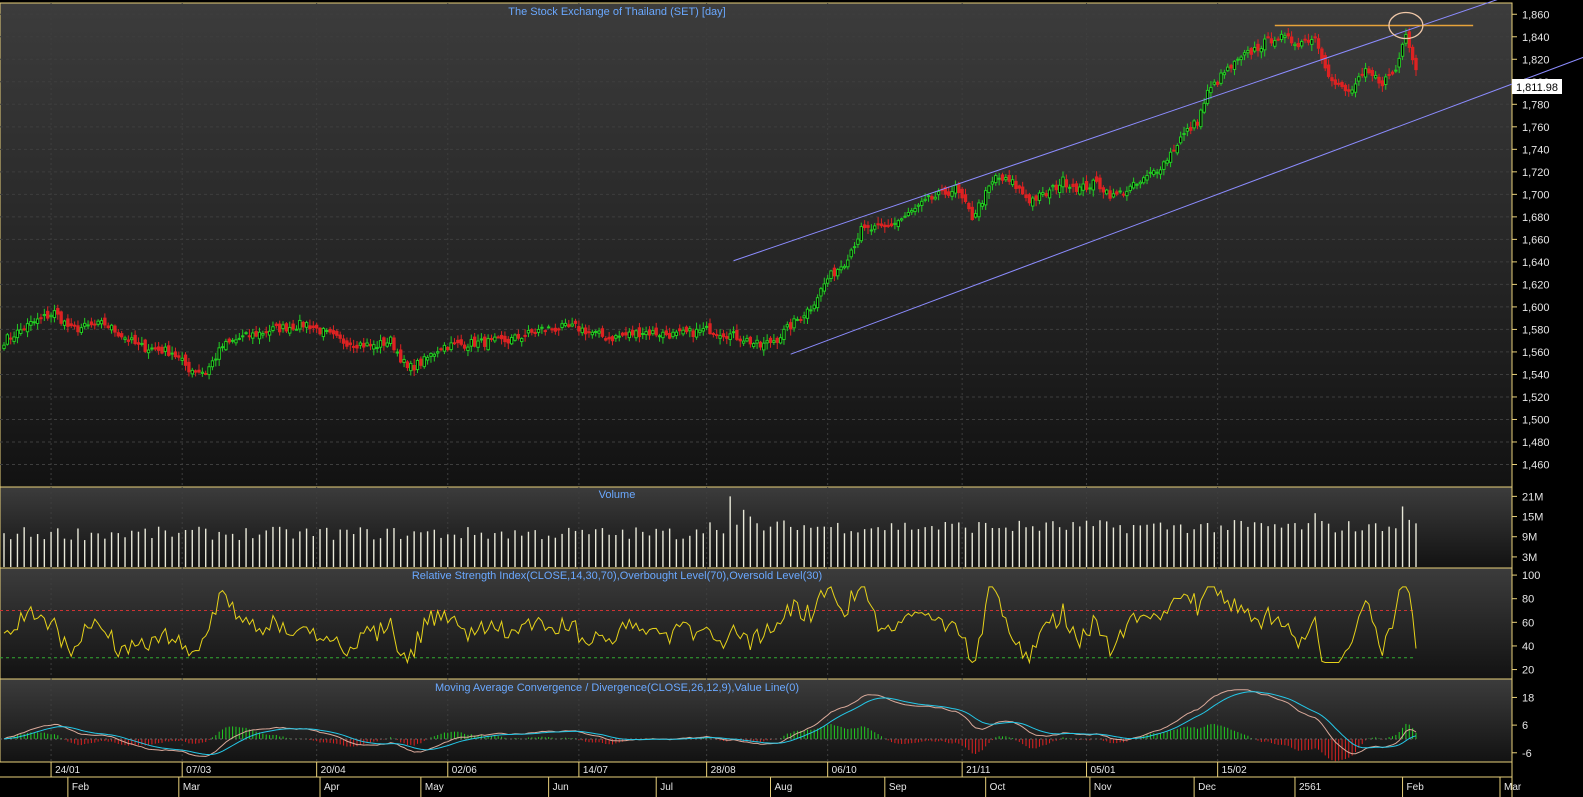 The image size is (1583, 797). I want to click on x-top-label: 07/03, so click(198, 770).